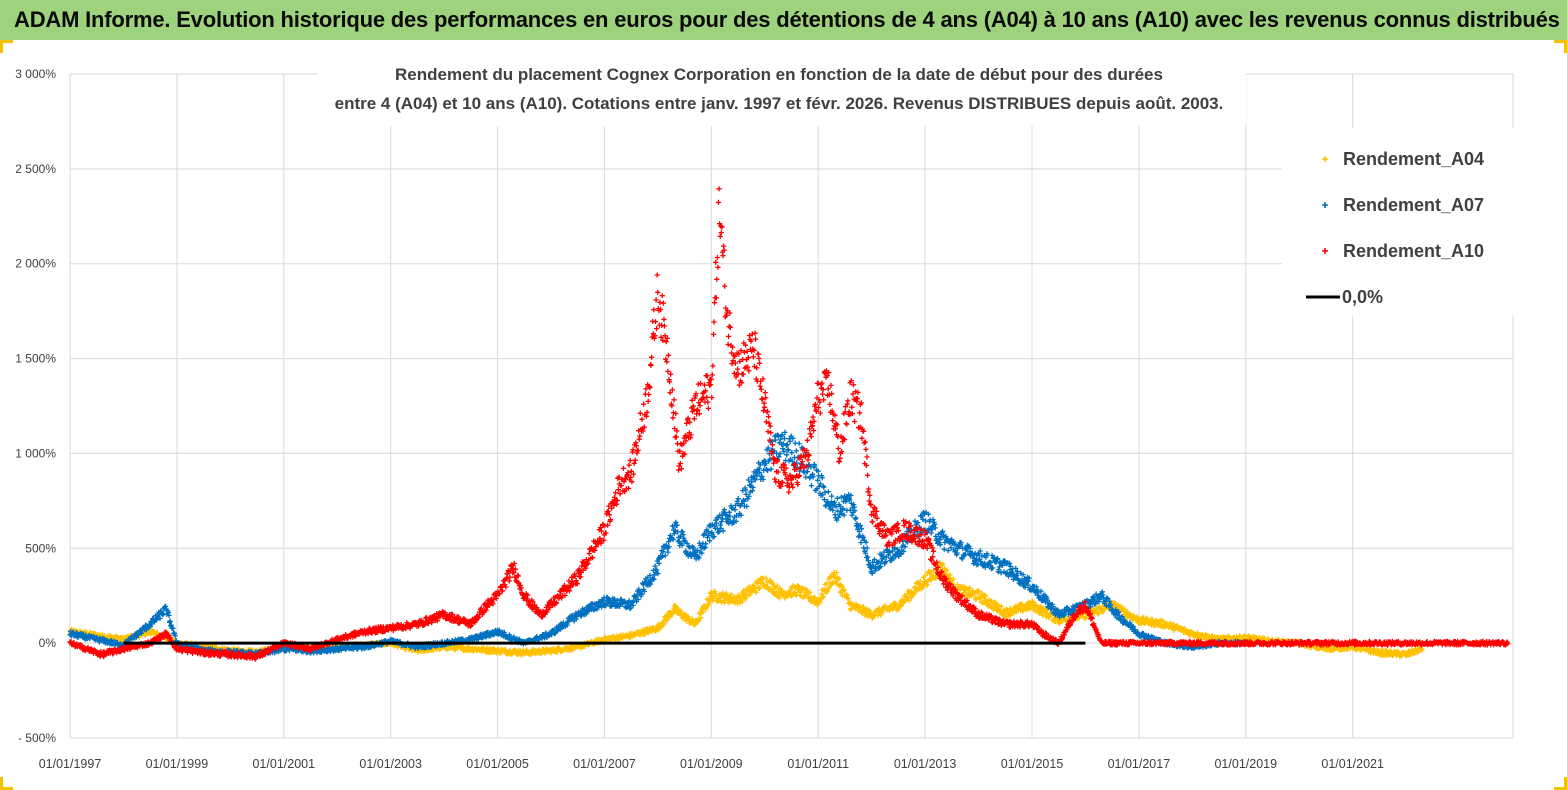 This screenshot has width=1567, height=790. What do you see at coordinates (70, 764) in the screenshot?
I see `x-tick-label: 01/01/1997` at bounding box center [70, 764].